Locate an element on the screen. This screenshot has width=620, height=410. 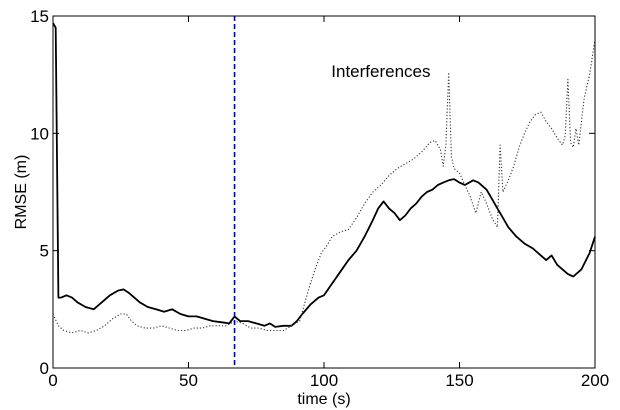
y-axis-label: RMSE (m) is located at coordinates (21, 192).